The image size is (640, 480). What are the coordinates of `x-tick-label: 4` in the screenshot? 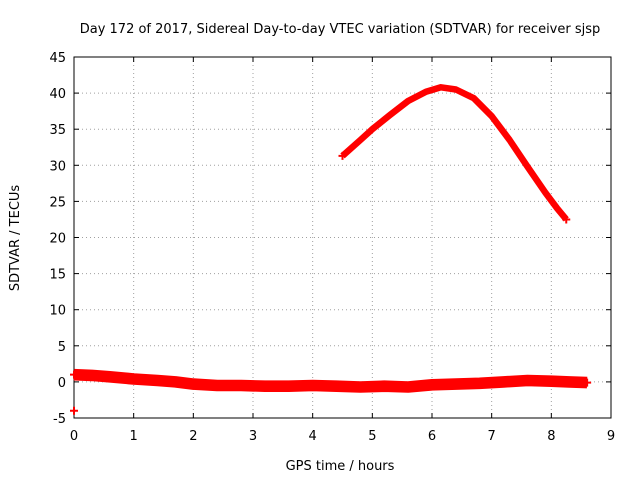 It's located at (313, 436).